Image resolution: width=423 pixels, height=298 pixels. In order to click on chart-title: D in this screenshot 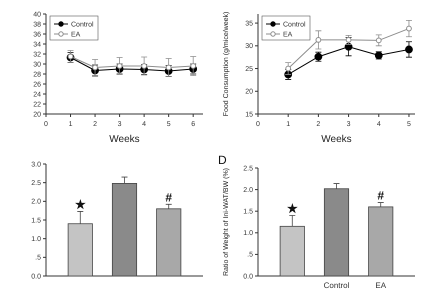, I will do `click(222, 160)`.